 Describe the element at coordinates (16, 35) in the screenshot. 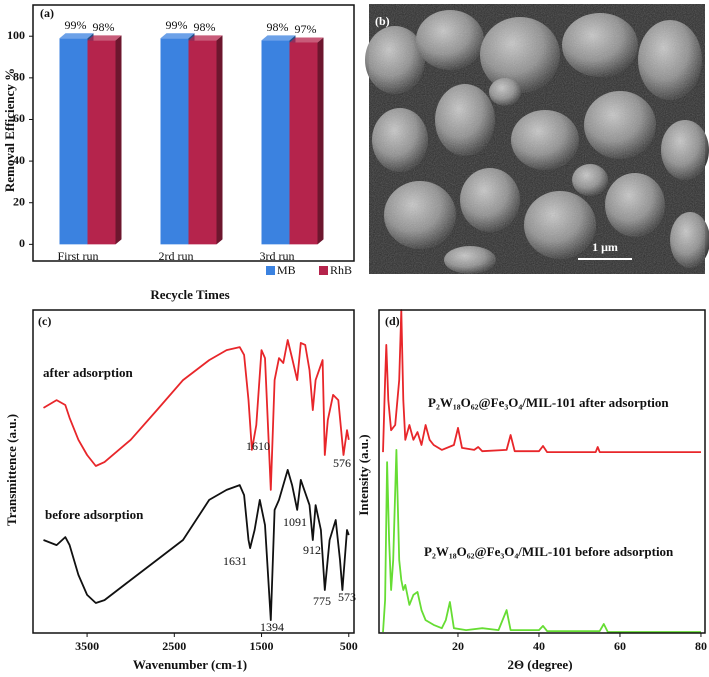

I see `y-tick-label: 100` at that location.